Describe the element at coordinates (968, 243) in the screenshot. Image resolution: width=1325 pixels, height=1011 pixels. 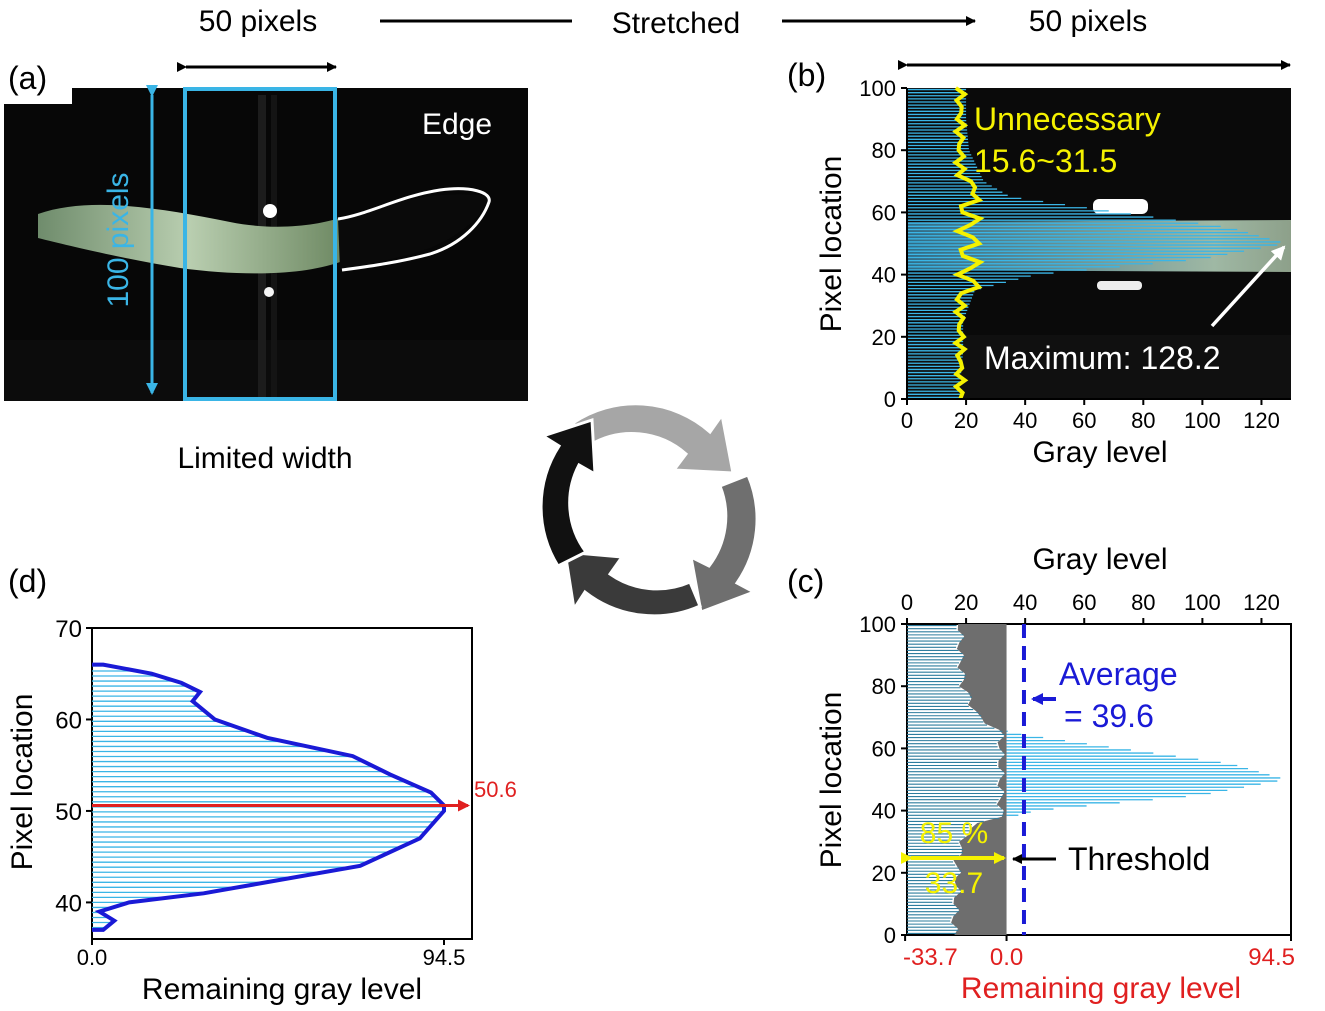
I see `panel-b-profile-curve` at that location.